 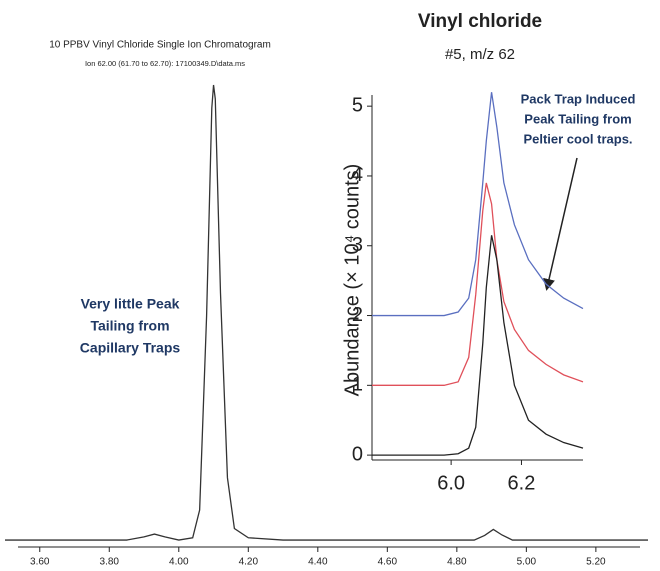 I want to click on x-tick-label: 3.60, so click(x=40, y=562).